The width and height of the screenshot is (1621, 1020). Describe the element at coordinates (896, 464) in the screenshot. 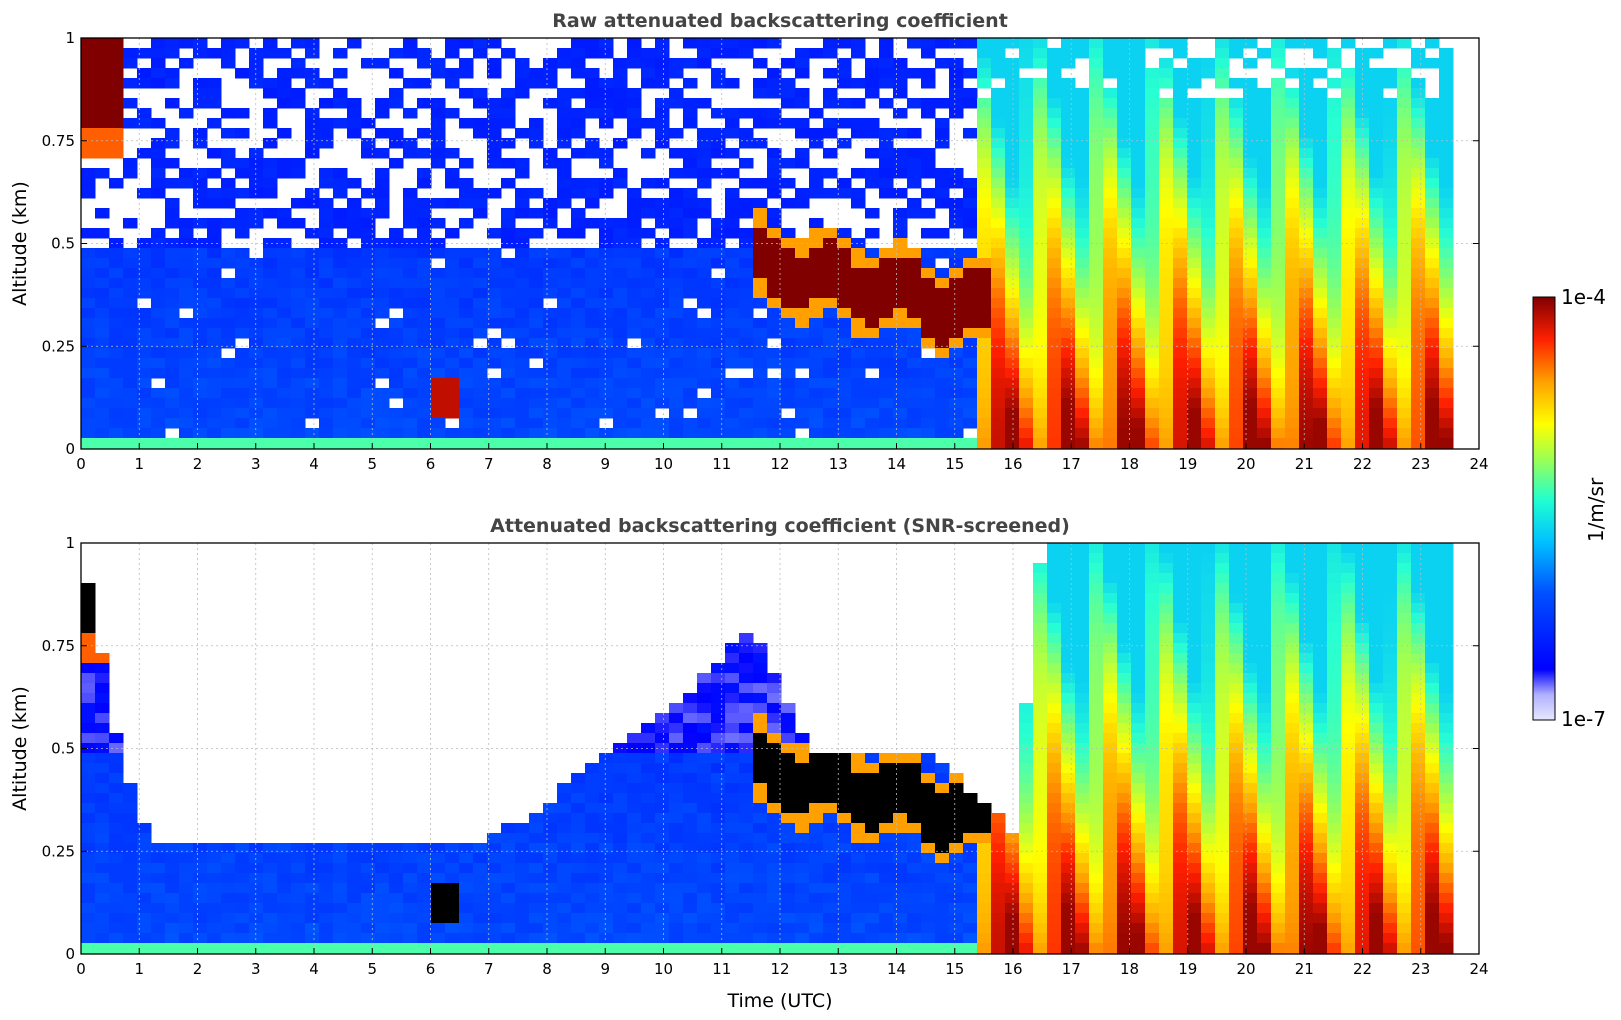

I see `x-tick-label: 14` at that location.